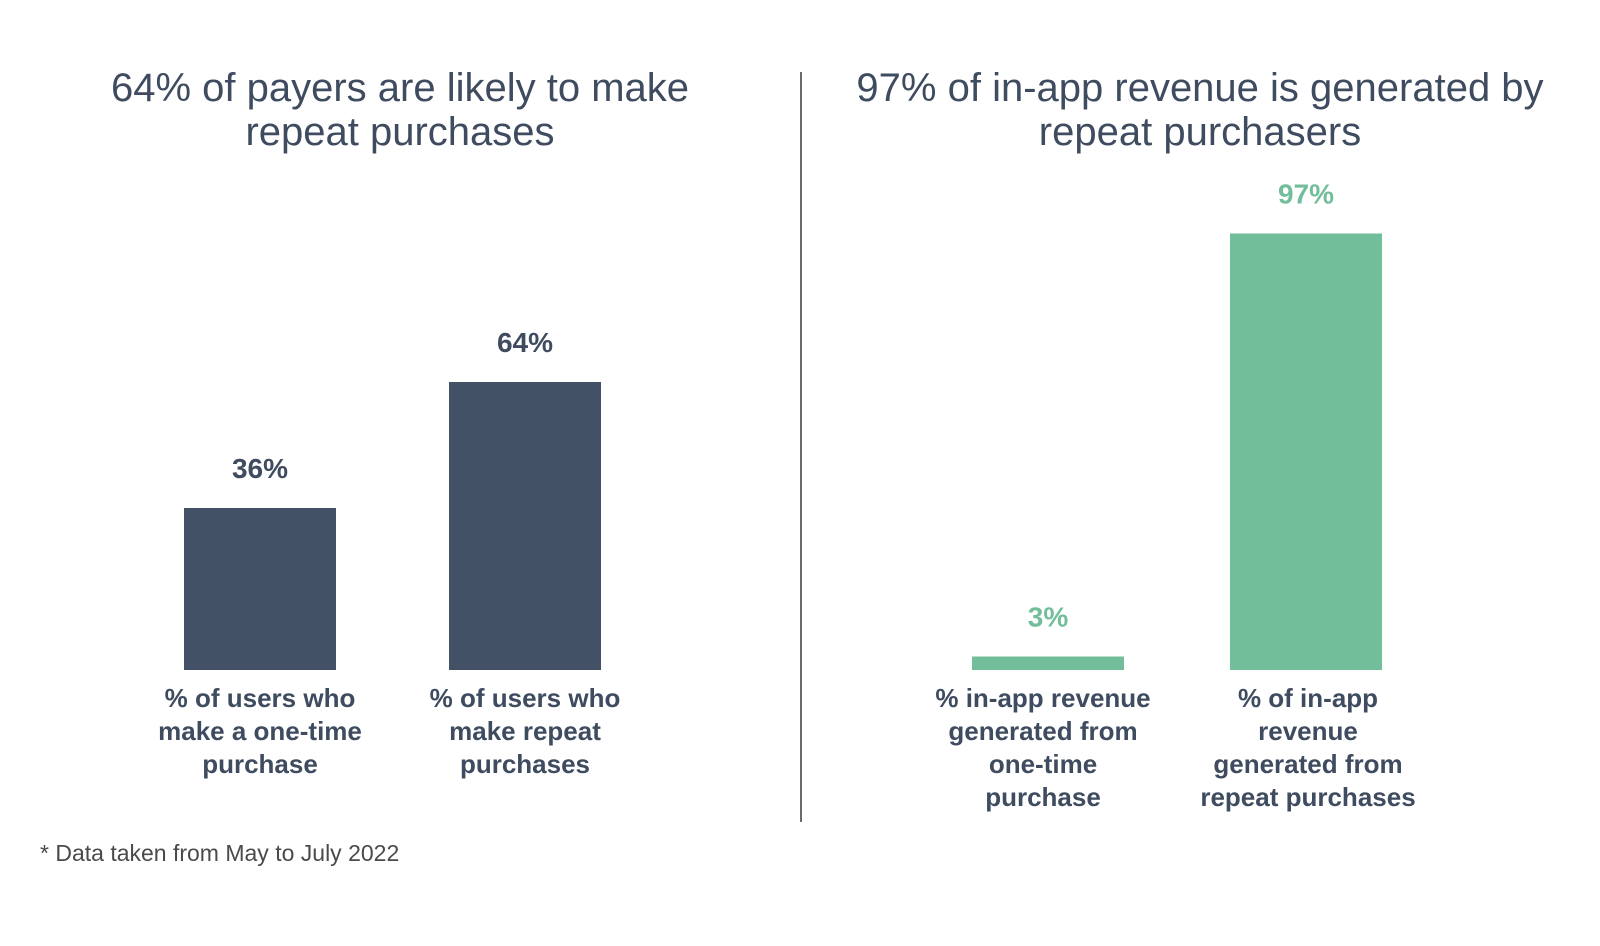 The width and height of the screenshot is (1600, 946). Describe the element at coordinates (525, 731) in the screenshot. I see `category-label-repeat-users: % of users who make repeat purchases` at that location.